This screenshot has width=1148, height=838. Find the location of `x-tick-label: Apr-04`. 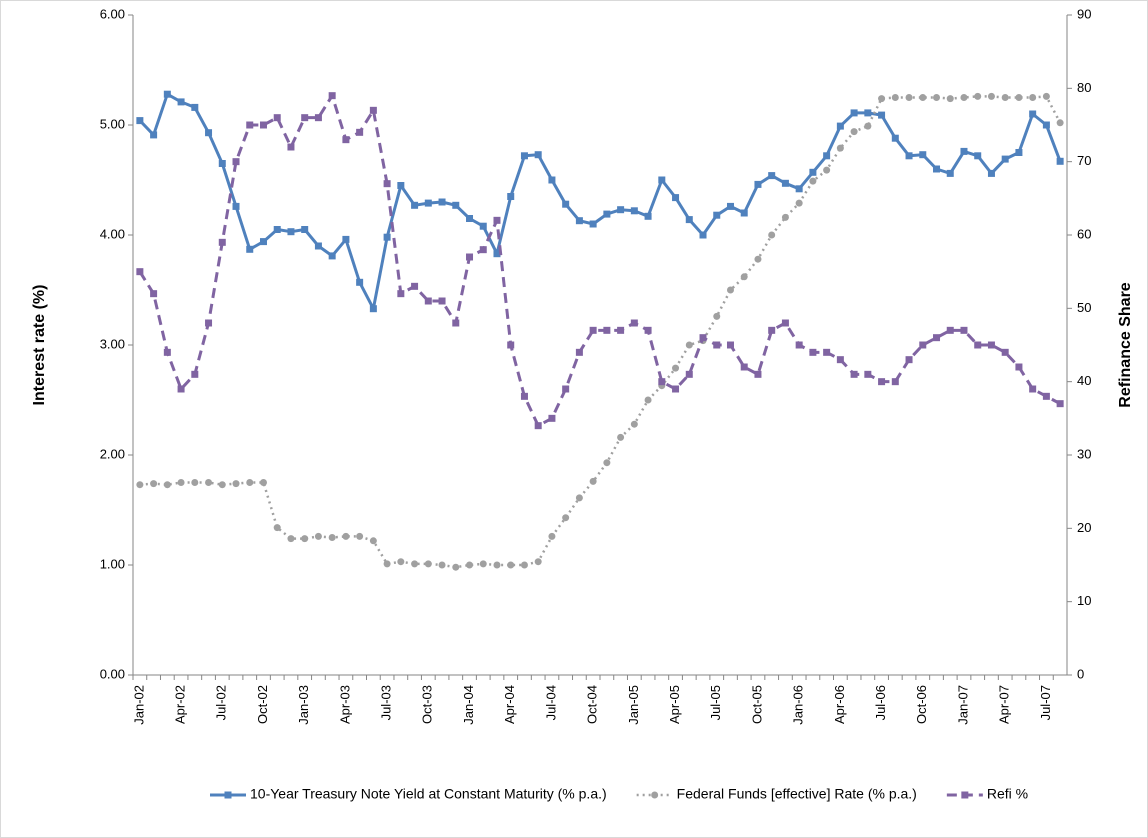

x-tick-label: Apr-04 is located at coordinates (509, 704).